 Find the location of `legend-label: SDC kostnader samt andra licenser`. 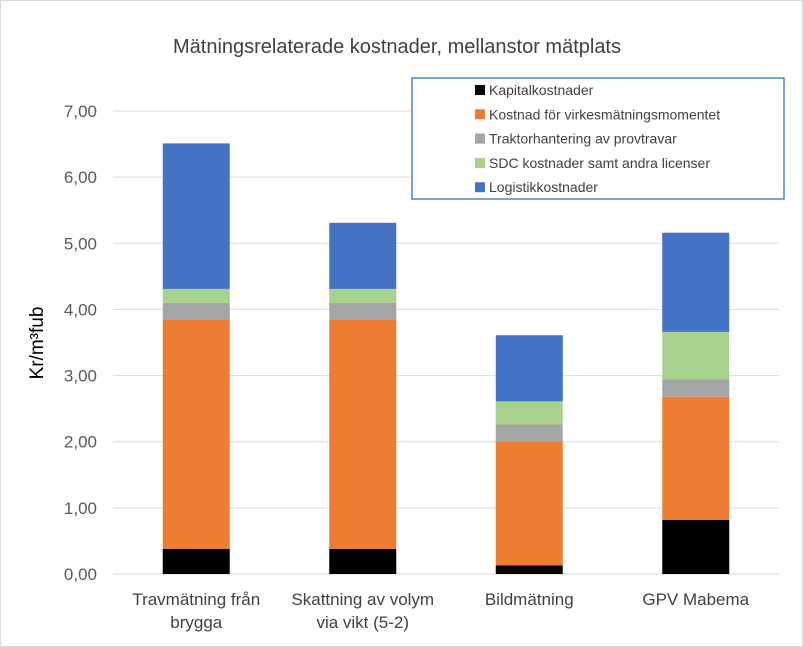

legend-label: SDC kostnader samt andra licenser is located at coordinates (599, 163).